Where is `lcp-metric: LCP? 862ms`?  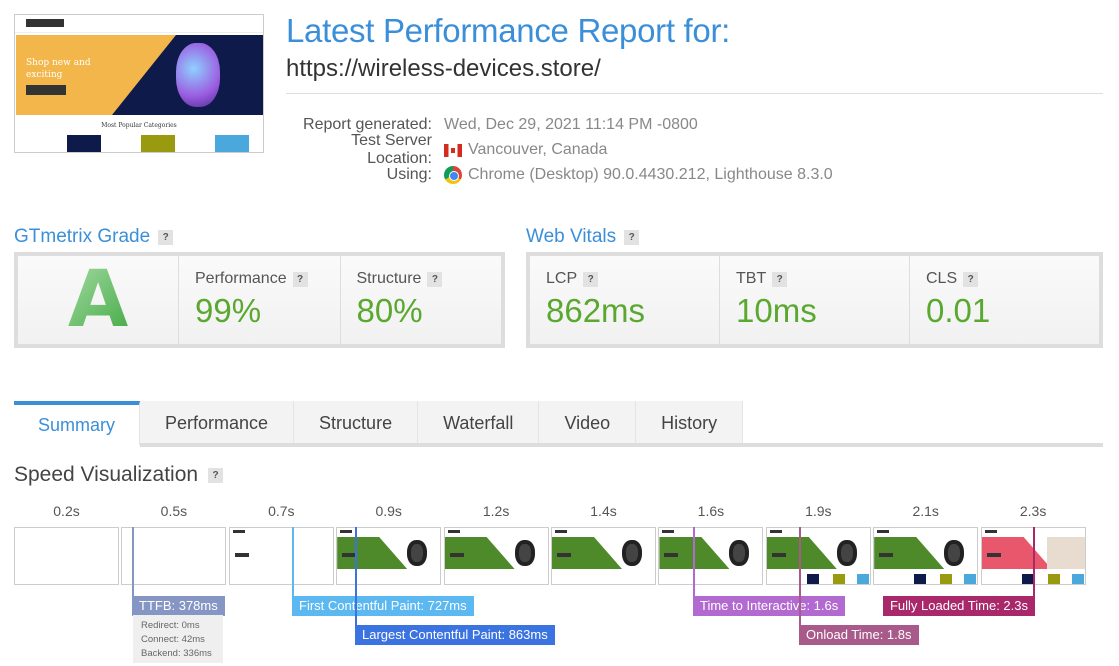
lcp-metric: LCP? 862ms is located at coordinates (624, 300).